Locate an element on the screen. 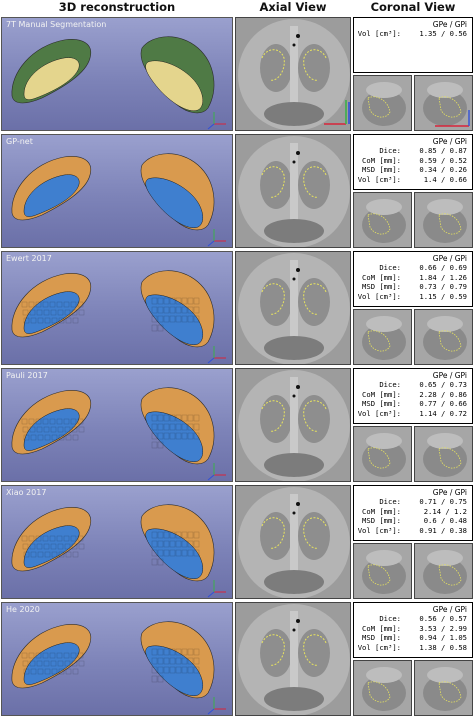 This screenshot has height=721, width=474. metric-value: 0.73 / 0.79 is located at coordinates (443, 286).